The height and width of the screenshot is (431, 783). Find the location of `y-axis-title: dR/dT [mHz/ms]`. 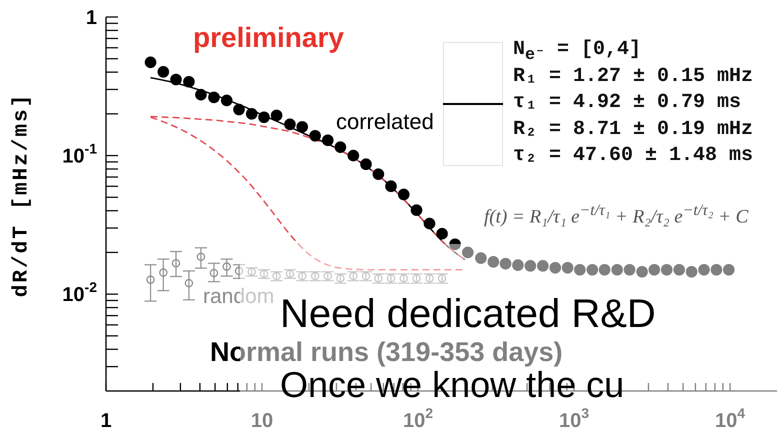

y-axis-title: dR/dT [mHz/ms] is located at coordinates (22, 195).